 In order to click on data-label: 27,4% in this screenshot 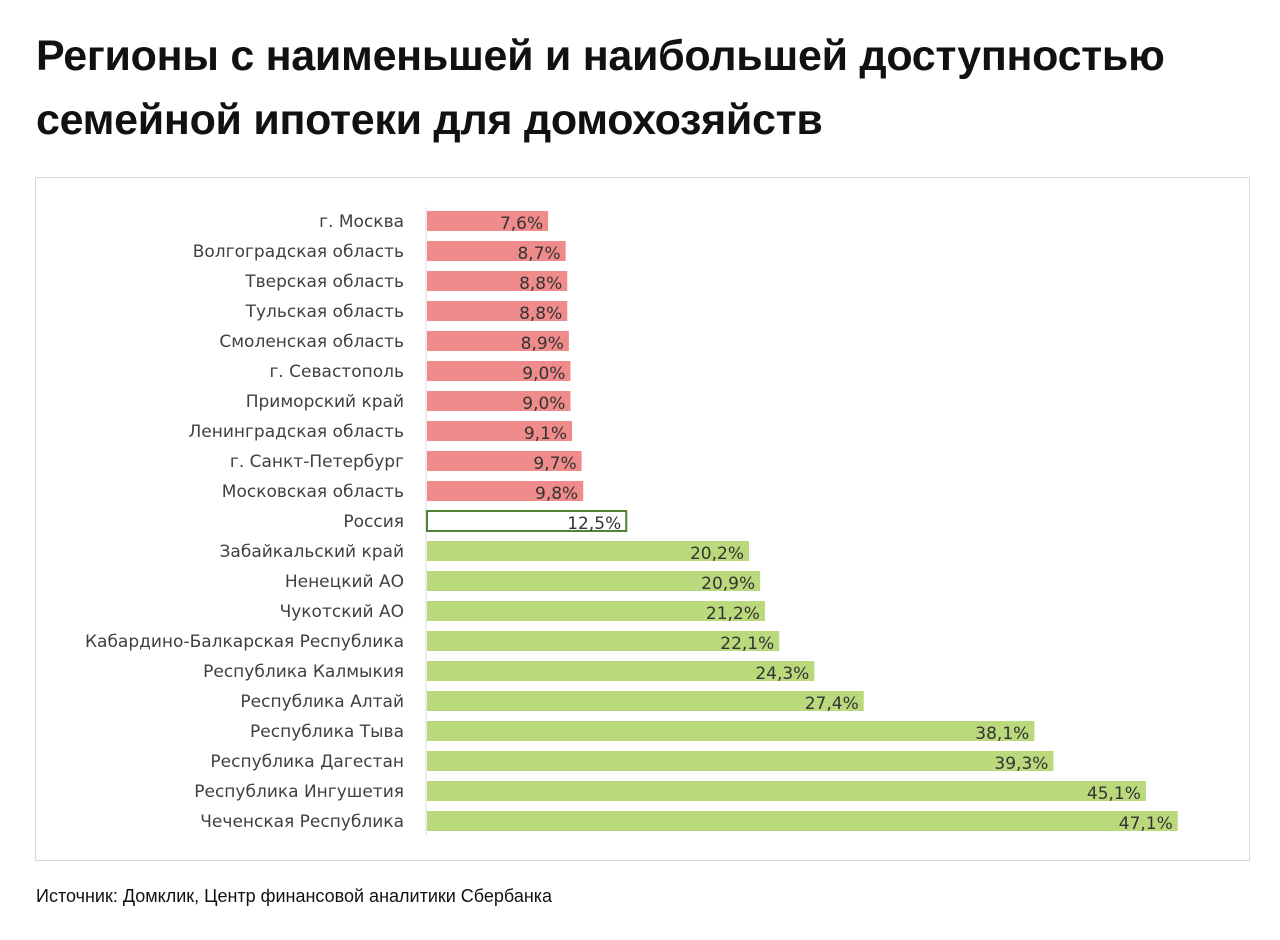, I will do `click(832, 704)`.